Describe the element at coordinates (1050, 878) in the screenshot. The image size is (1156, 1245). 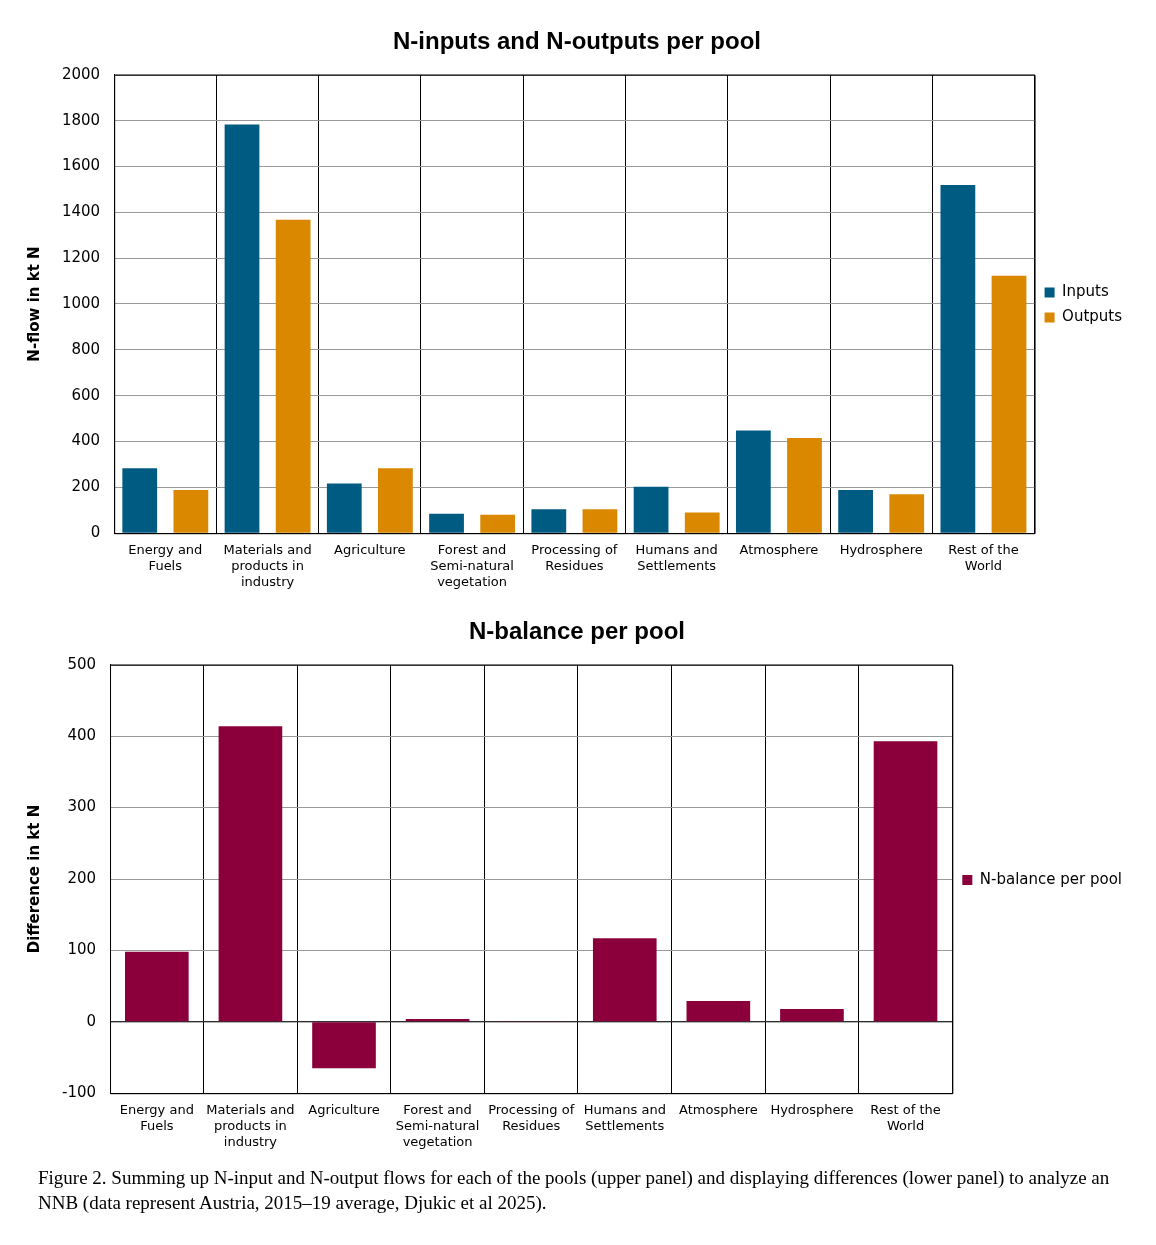
I see `legend-label: N-balance per pool` at that location.